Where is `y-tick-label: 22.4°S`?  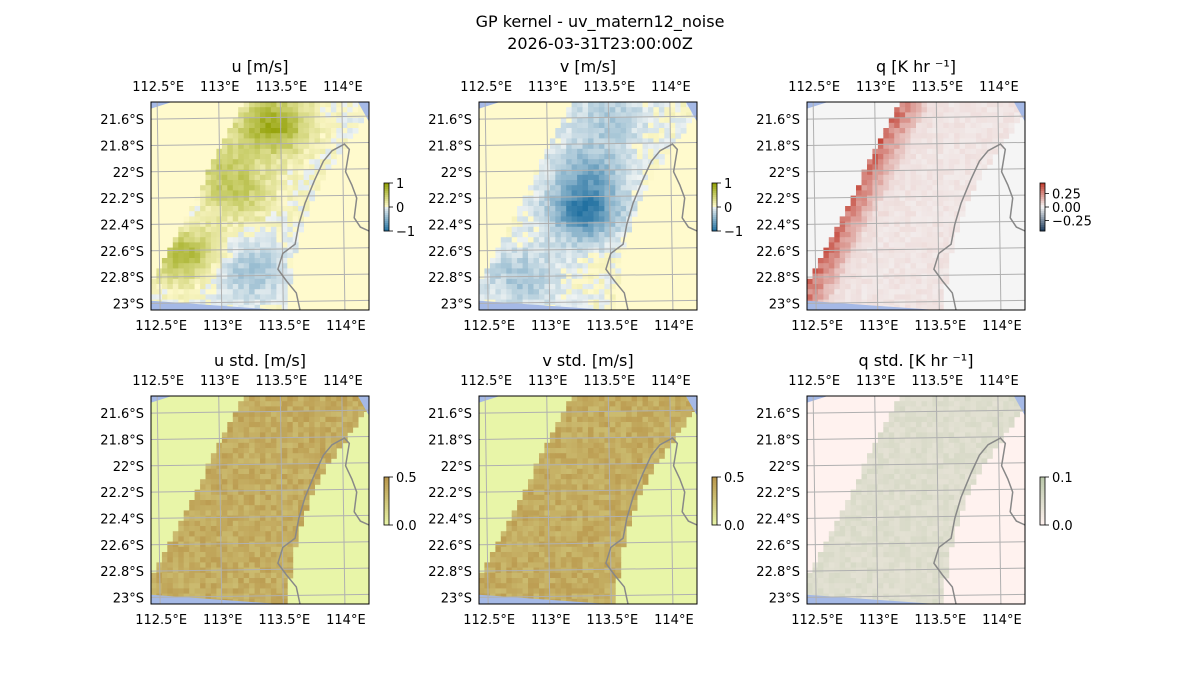
y-tick-label: 22.4°S is located at coordinates (122, 519).